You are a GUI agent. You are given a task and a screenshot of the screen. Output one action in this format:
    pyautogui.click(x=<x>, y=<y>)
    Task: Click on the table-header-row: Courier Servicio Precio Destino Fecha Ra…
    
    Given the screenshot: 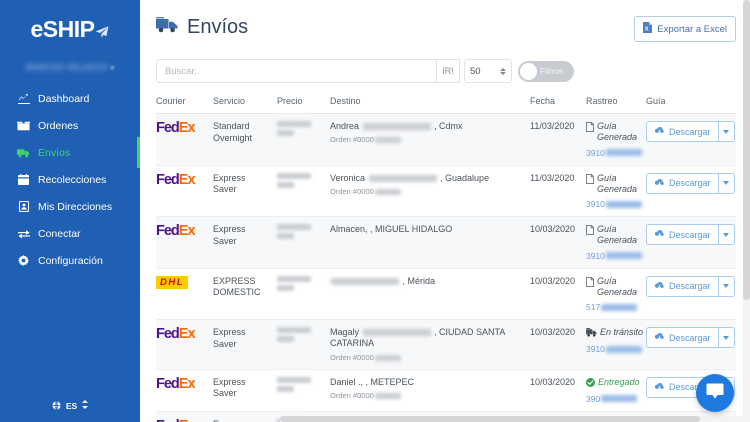 What is the action you would take?
    pyautogui.click(x=446, y=105)
    